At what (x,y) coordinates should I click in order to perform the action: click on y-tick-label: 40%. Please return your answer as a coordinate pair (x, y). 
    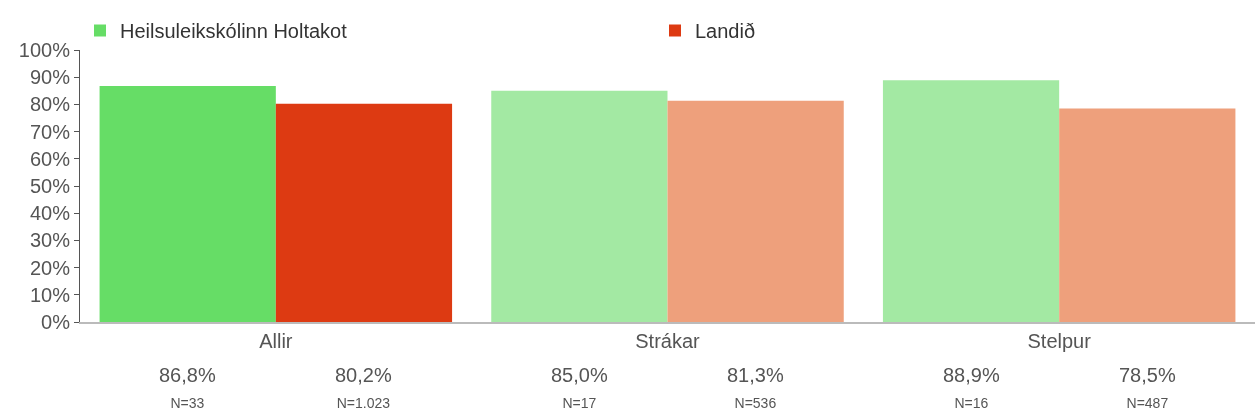
    Looking at the image, I should click on (50, 213).